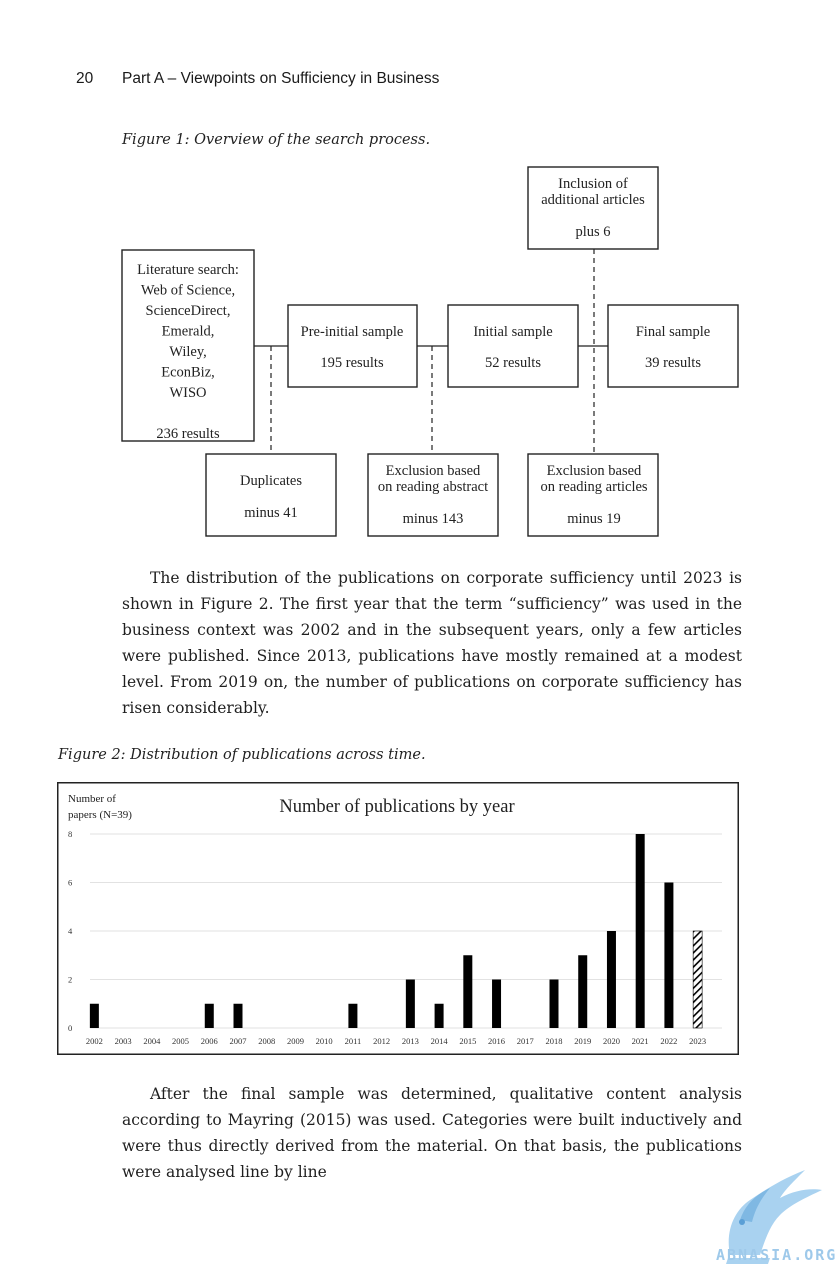 The height and width of the screenshot is (1276, 840). Describe the element at coordinates (324, 1041) in the screenshot. I see `x-tick-label: 2010` at that location.